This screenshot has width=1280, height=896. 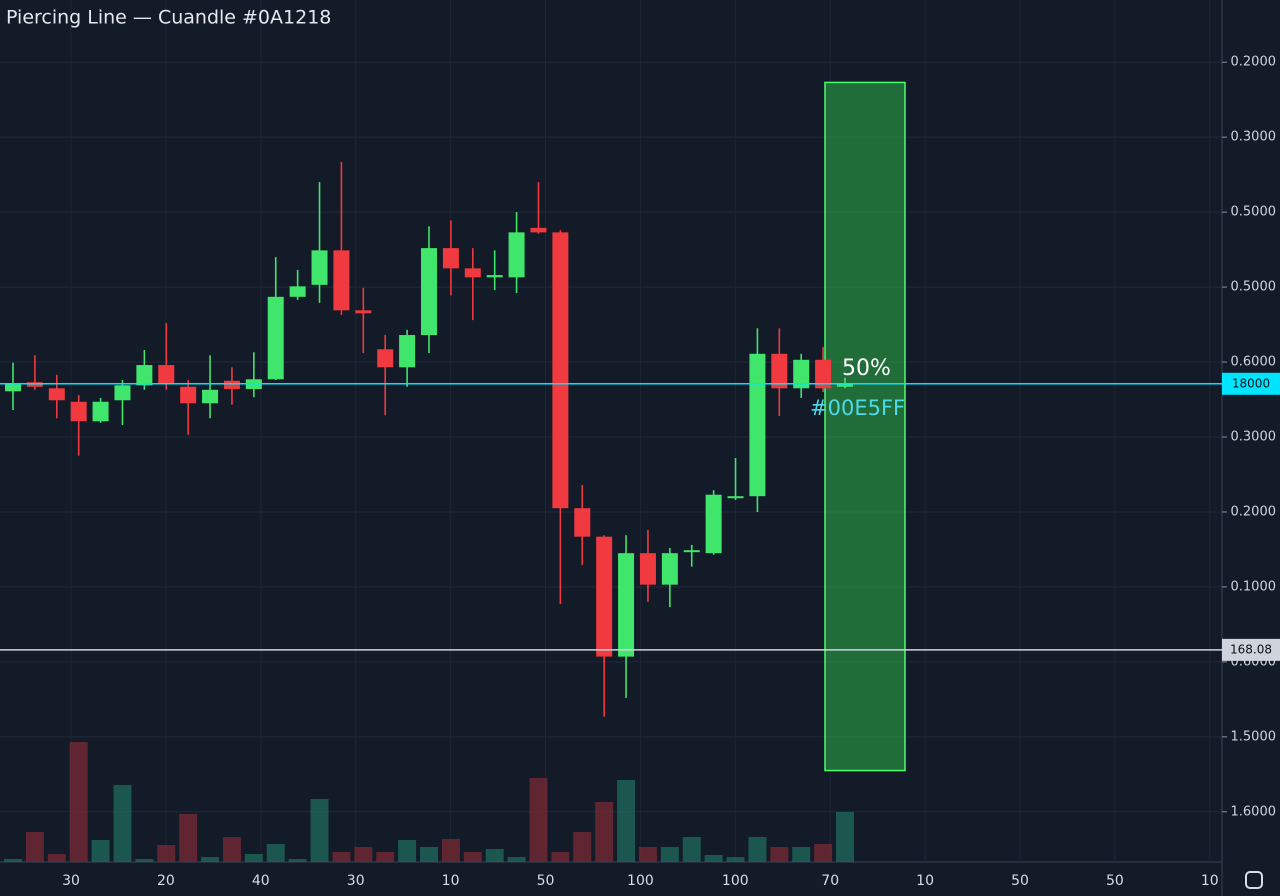 I want to click on price-tag-label: 168.08, so click(x=1251, y=649).